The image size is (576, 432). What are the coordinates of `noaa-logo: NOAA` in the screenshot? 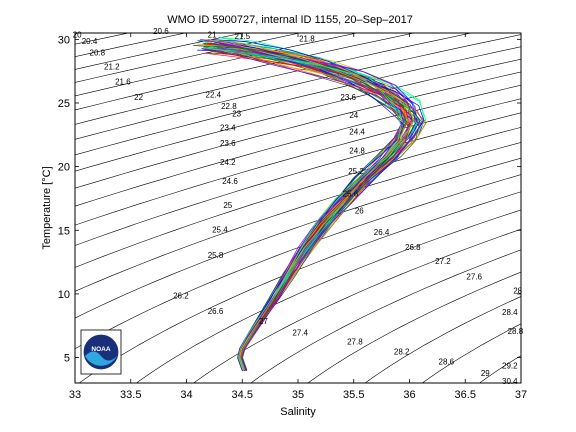 It's located at (101, 352).